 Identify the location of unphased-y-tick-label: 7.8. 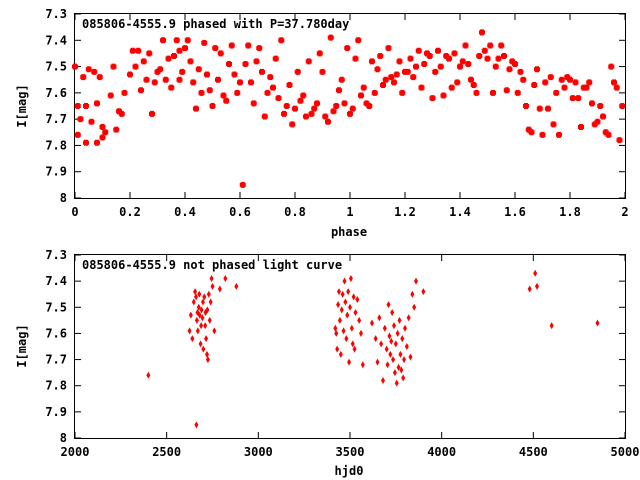
(56, 386).